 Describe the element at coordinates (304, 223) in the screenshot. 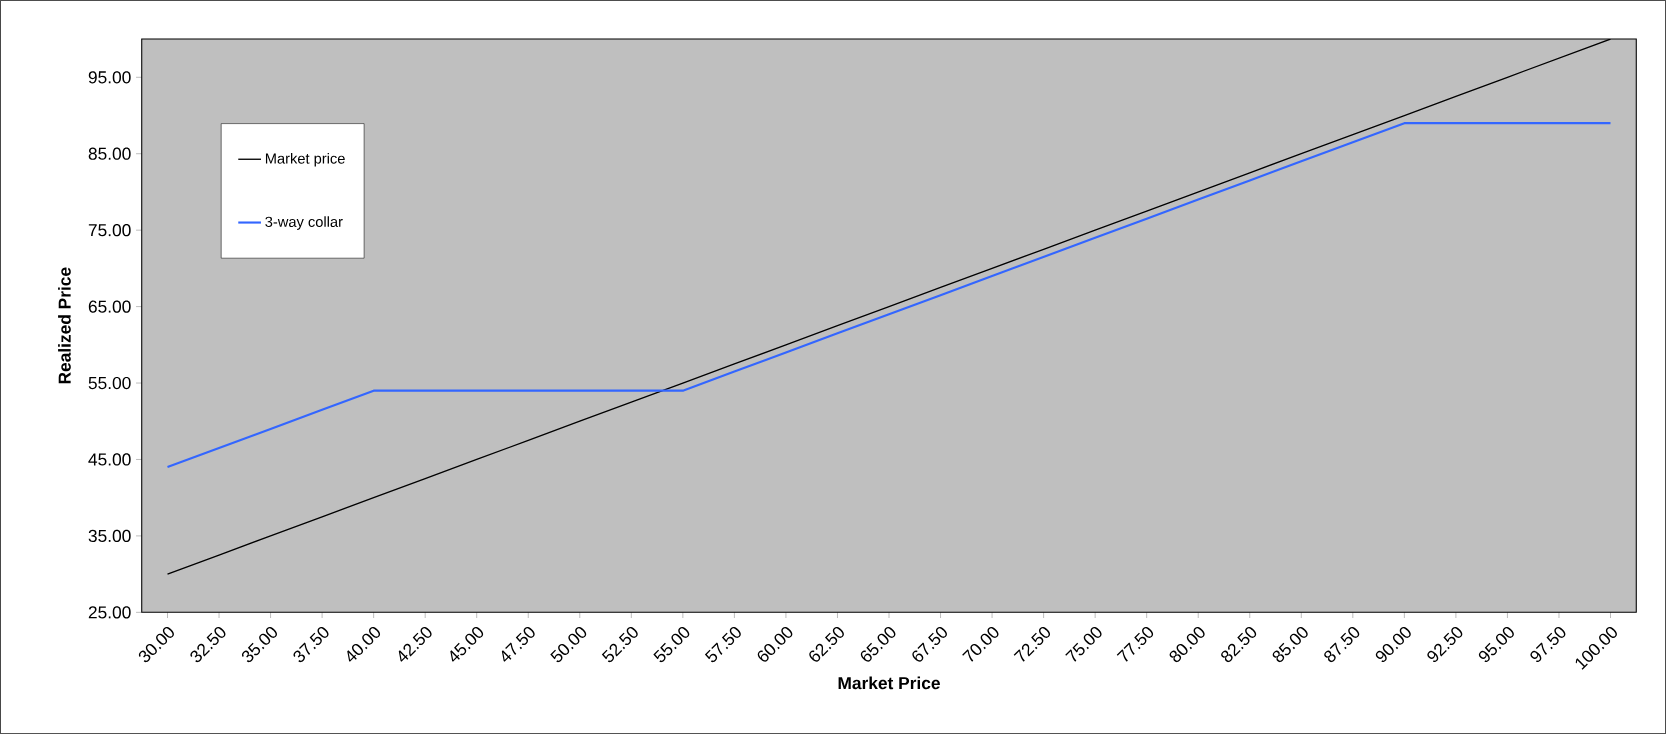

I see `legend-label: 3-way collar` at that location.